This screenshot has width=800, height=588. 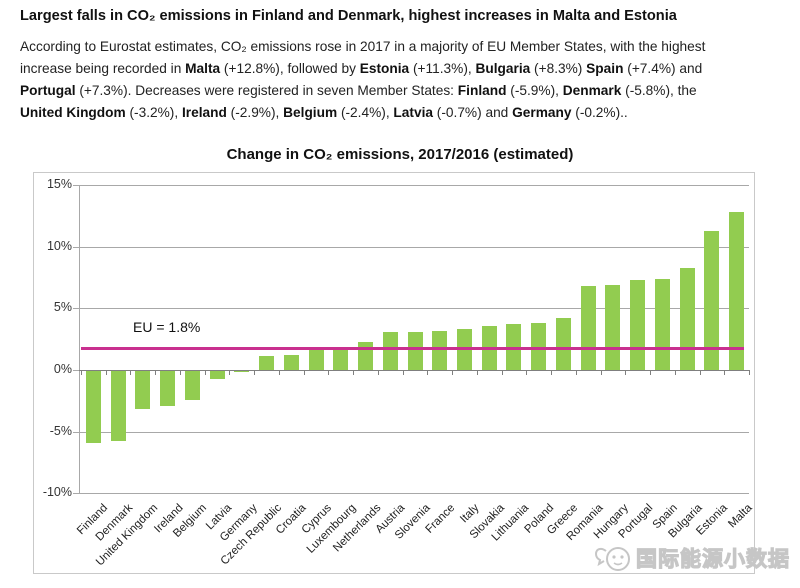 I want to click on eu-reference-label: EU = 1.8%, so click(x=167, y=327).